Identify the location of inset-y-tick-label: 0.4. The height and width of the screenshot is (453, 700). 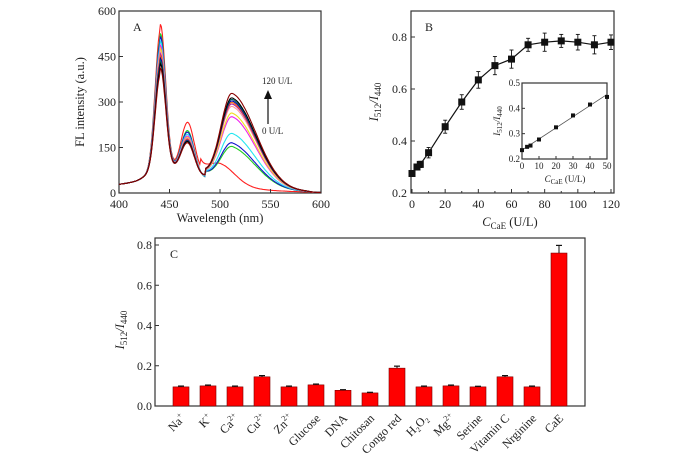
(515, 108).